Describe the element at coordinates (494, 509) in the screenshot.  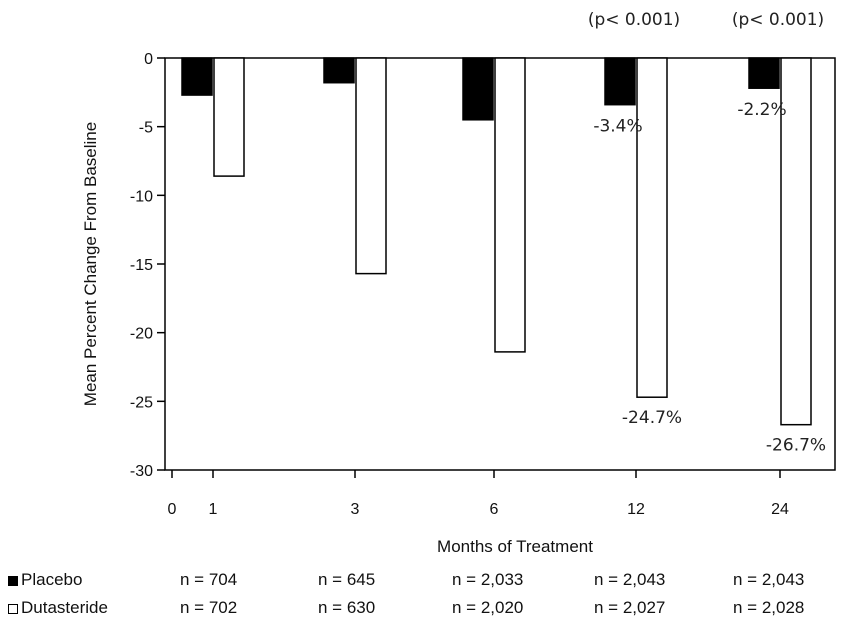
I see `x-tick-label: 6` at that location.